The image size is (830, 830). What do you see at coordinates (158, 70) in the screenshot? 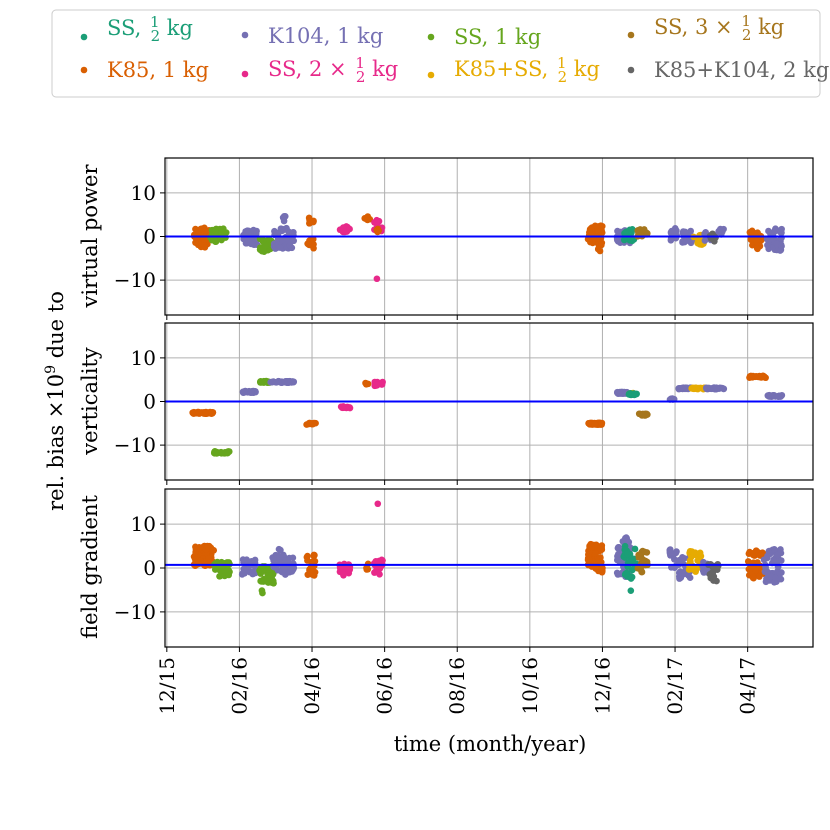
I see `legend-label-k85: K85, 1 kg` at bounding box center [158, 70].